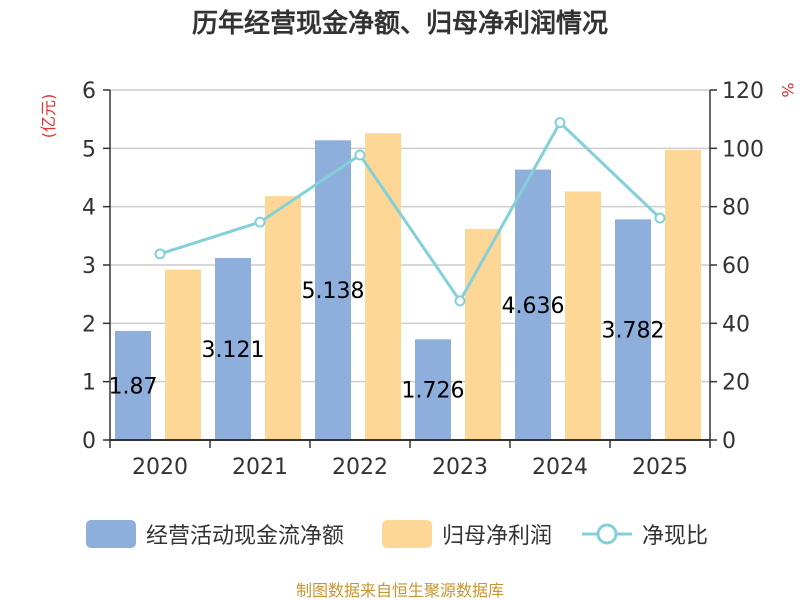 The height and width of the screenshot is (600, 800). I want to click on x-axis-tick-label: 2021, so click(260, 467).